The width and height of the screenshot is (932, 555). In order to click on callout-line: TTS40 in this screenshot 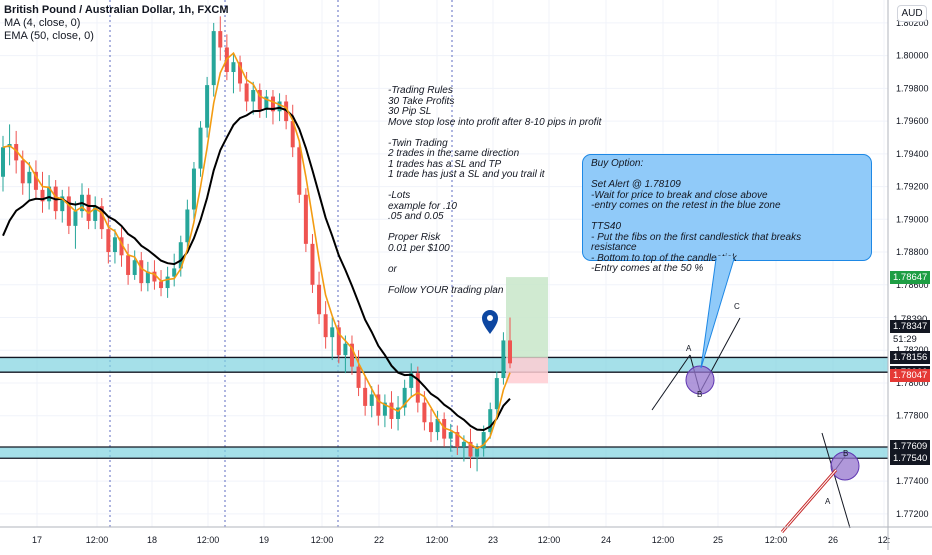, I will do `click(606, 226)`.